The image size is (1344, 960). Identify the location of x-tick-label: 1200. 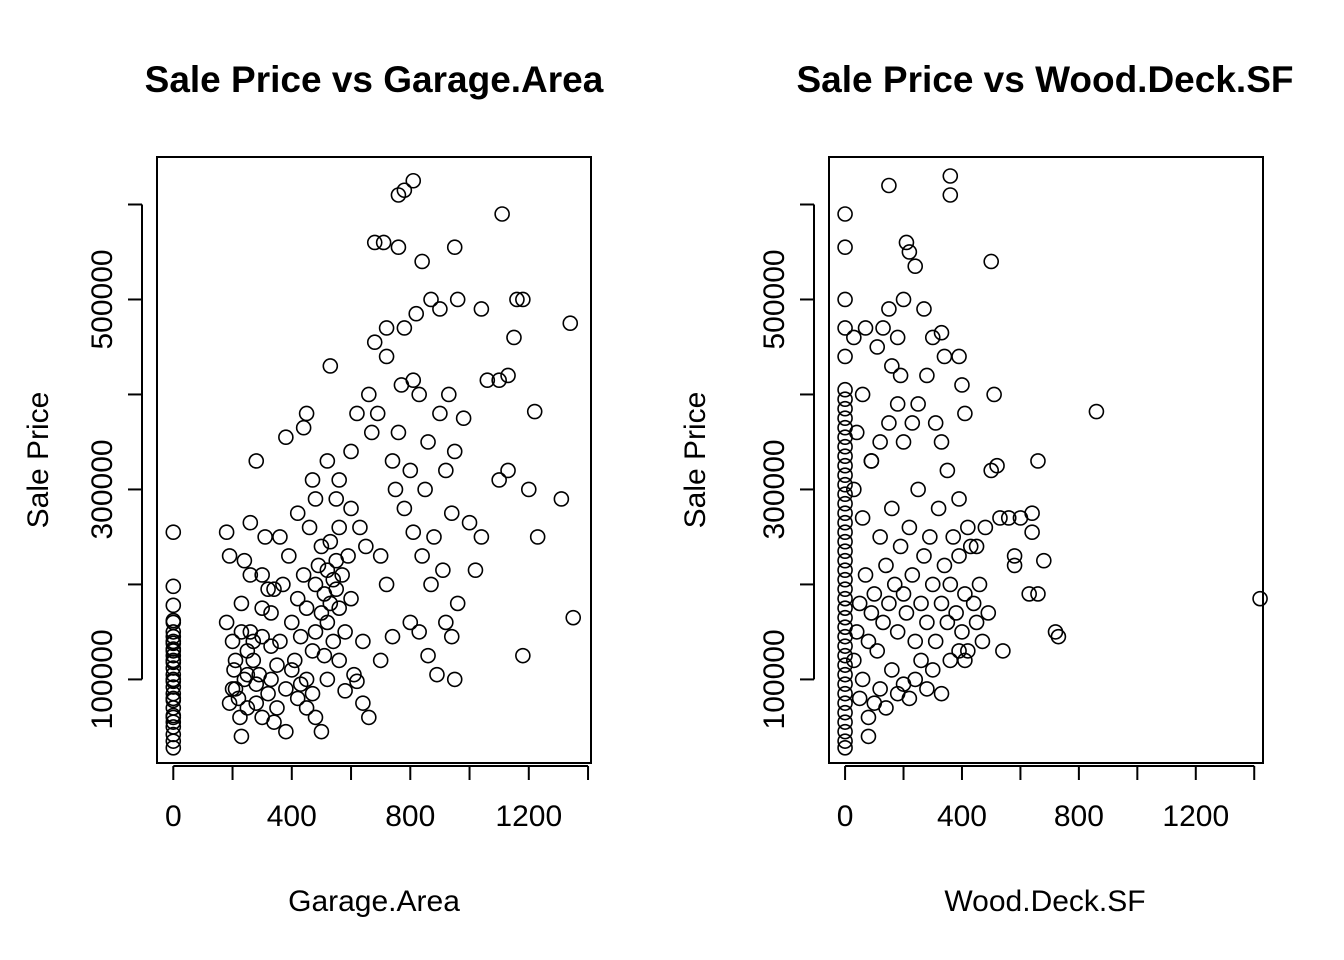
(1195, 816).